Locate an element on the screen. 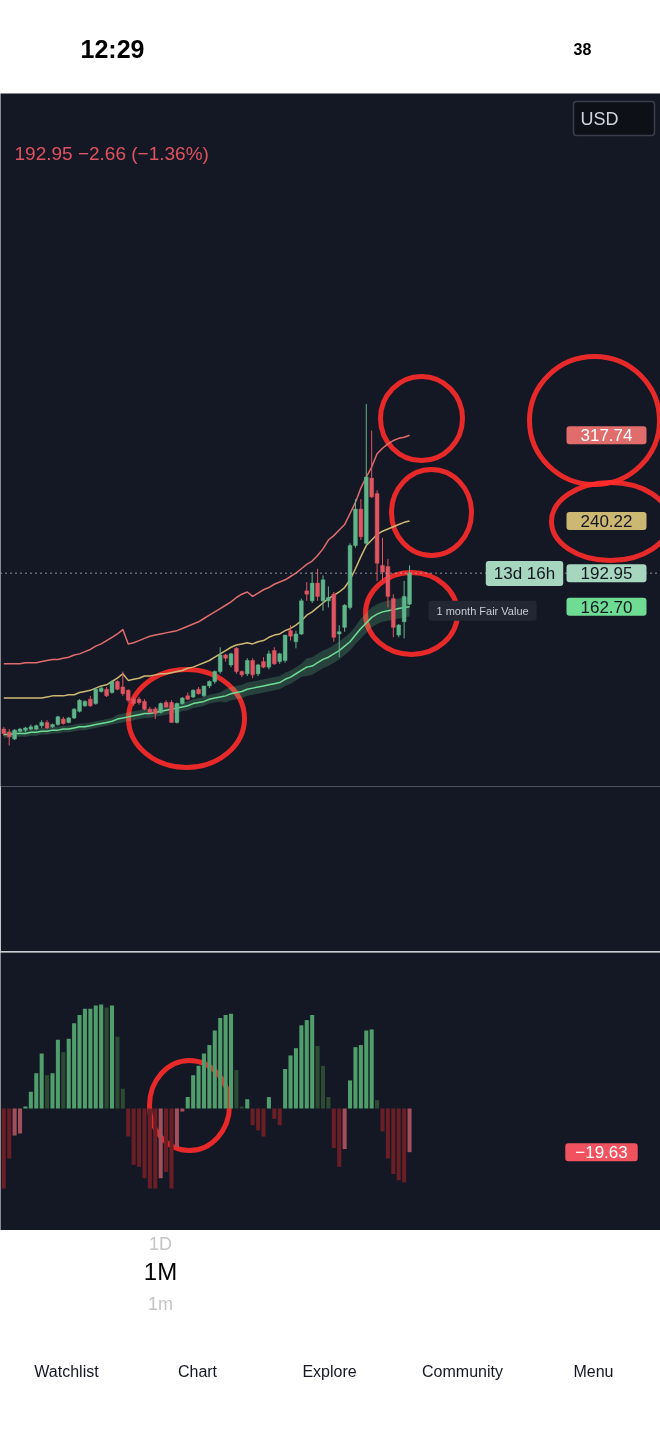 The image size is (660, 1434). text: 1M is located at coordinates (160, 1271).